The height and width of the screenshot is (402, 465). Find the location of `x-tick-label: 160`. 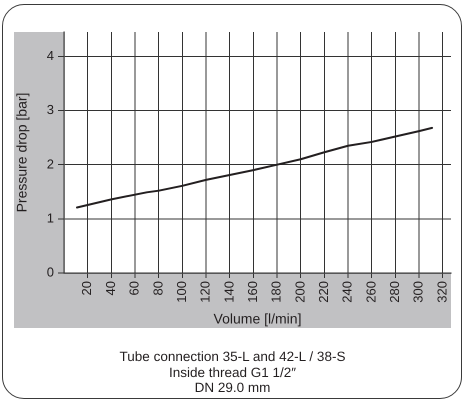

x-tick-label: 160 is located at coordinates (252, 292).